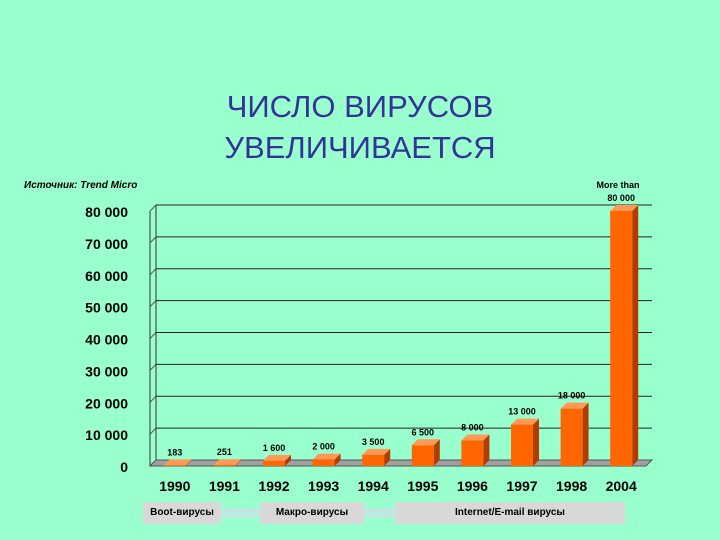 This screenshot has width=720, height=540. What do you see at coordinates (618, 185) in the screenshot?
I see `more-than-note: More than` at bounding box center [618, 185].